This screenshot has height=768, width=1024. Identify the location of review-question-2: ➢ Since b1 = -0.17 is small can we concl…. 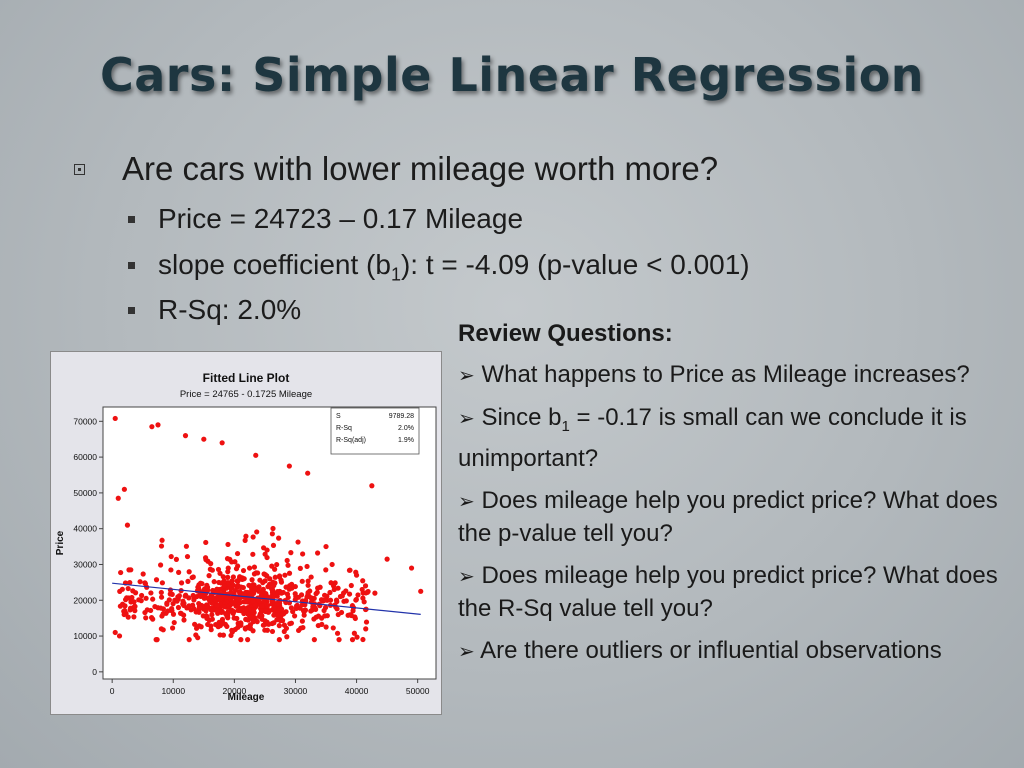
(728, 438).